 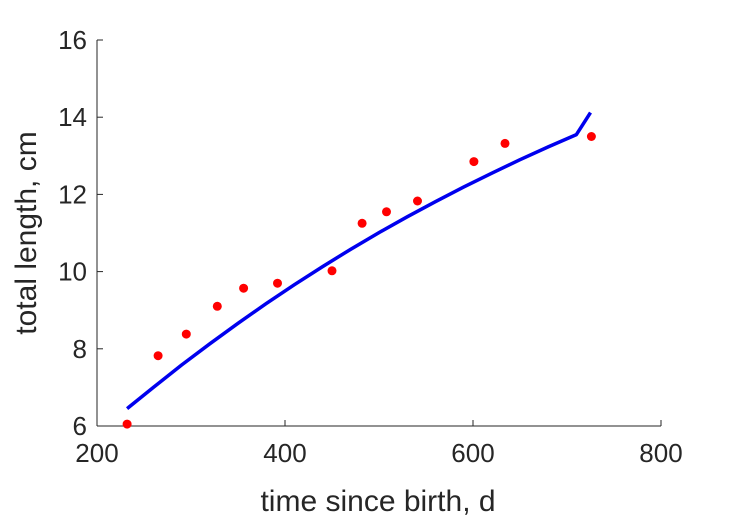 What do you see at coordinates (377, 501) in the screenshot?
I see `x-axis-label: time since birth, d` at bounding box center [377, 501].